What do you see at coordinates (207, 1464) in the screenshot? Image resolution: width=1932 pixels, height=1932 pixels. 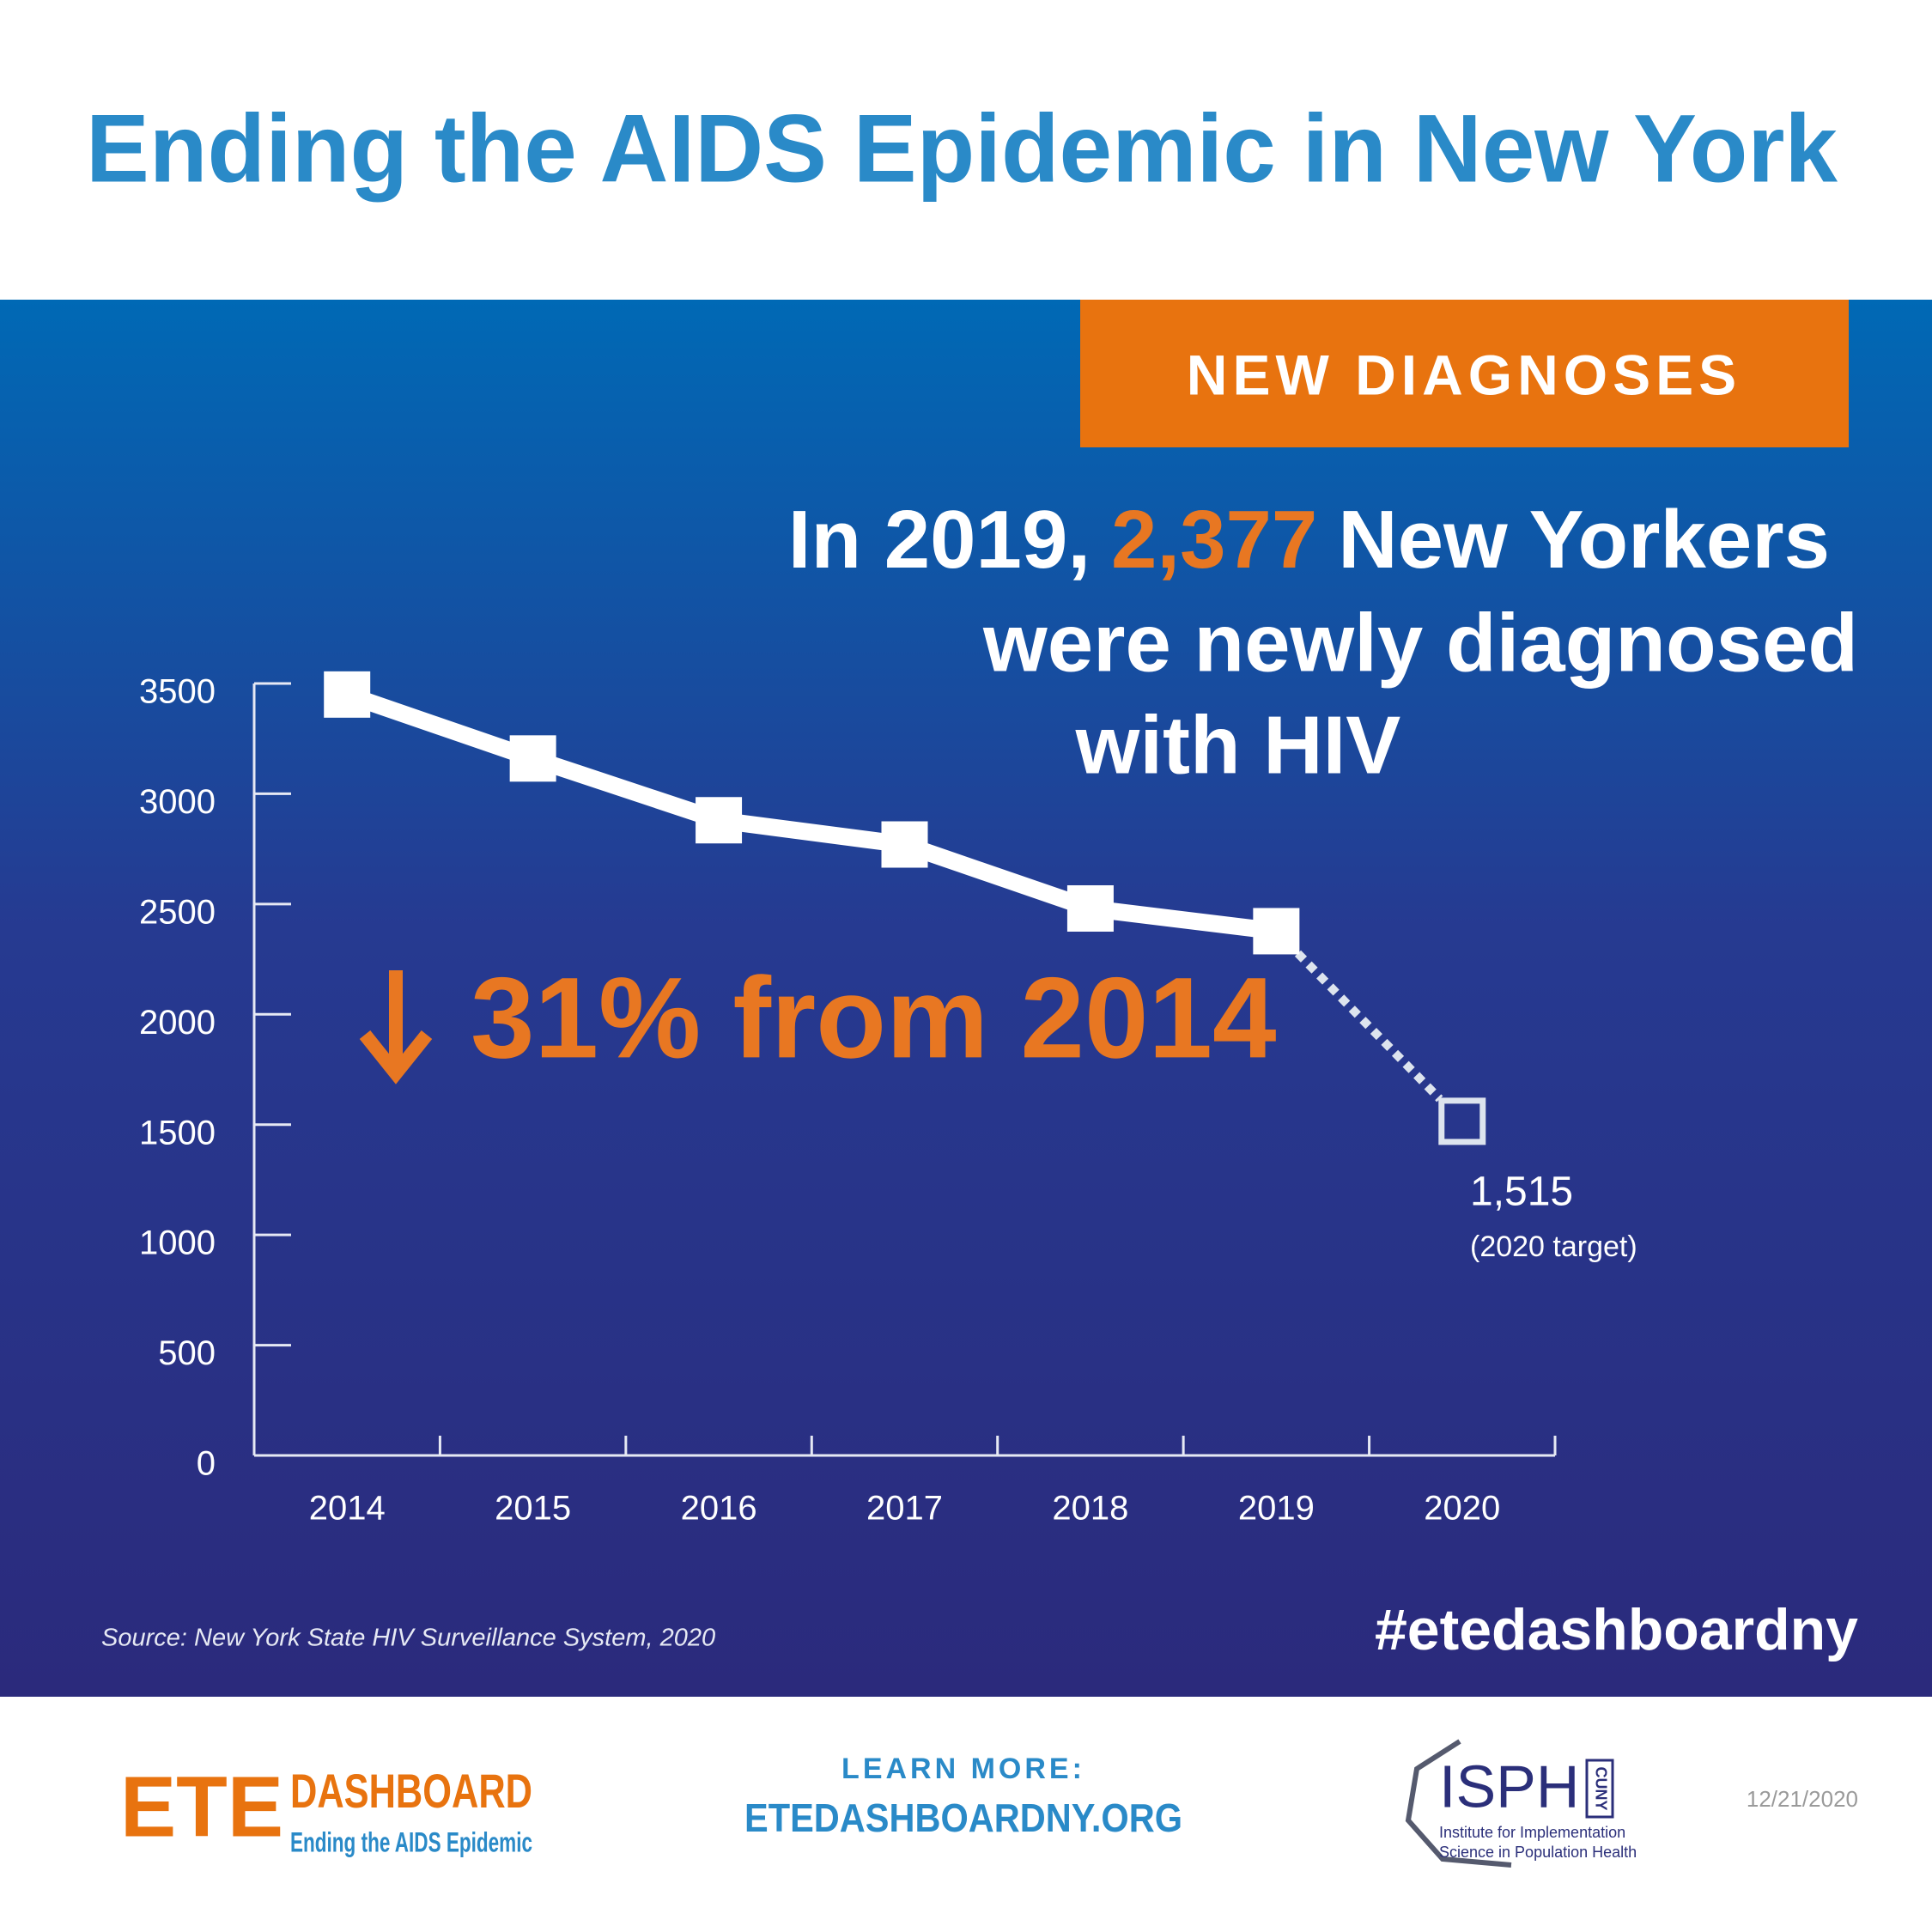 I see `y-tick-label: 0` at bounding box center [207, 1464].